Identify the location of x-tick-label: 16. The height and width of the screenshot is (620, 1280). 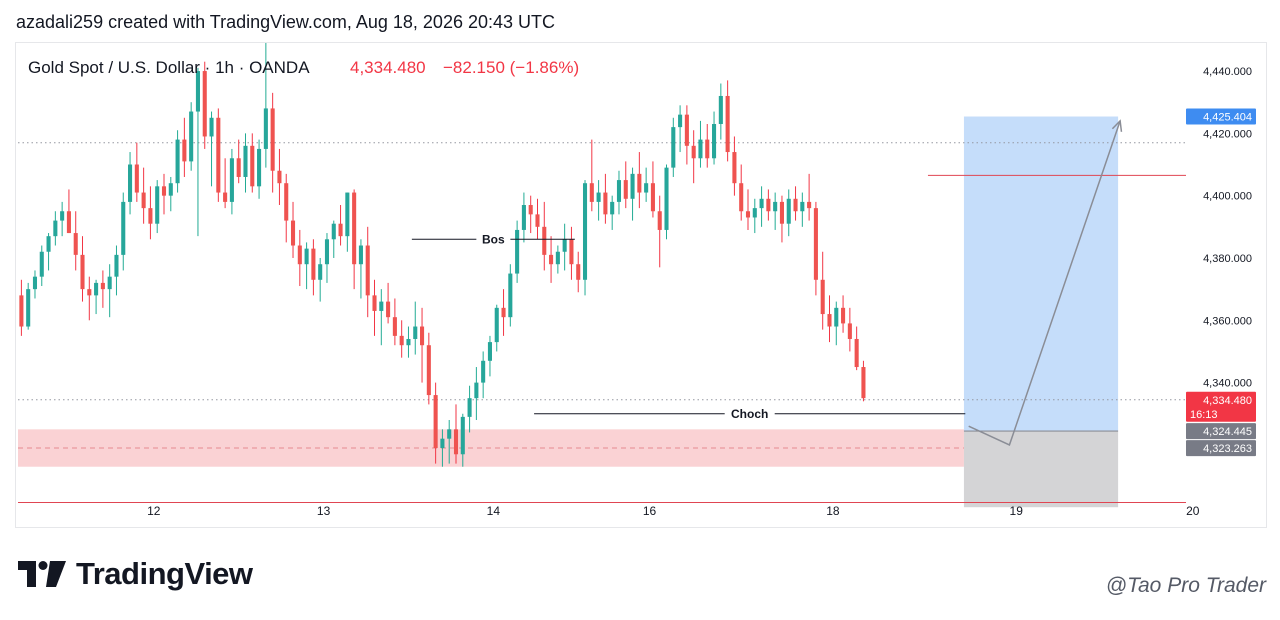
(650, 511).